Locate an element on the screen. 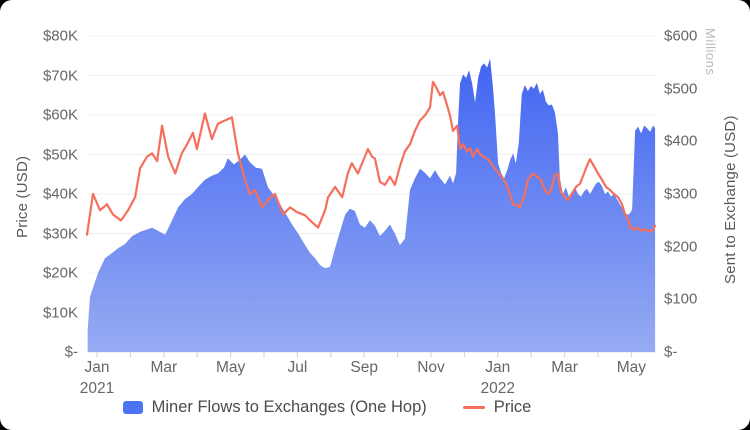 The width and height of the screenshot is (750, 430). left-axis-tick-label: $30K is located at coordinates (60, 233).